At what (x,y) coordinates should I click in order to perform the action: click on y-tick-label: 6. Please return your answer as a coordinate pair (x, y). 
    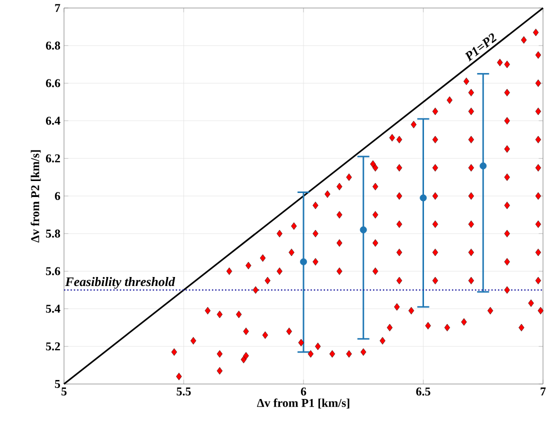
    Looking at the image, I should click on (57, 196).